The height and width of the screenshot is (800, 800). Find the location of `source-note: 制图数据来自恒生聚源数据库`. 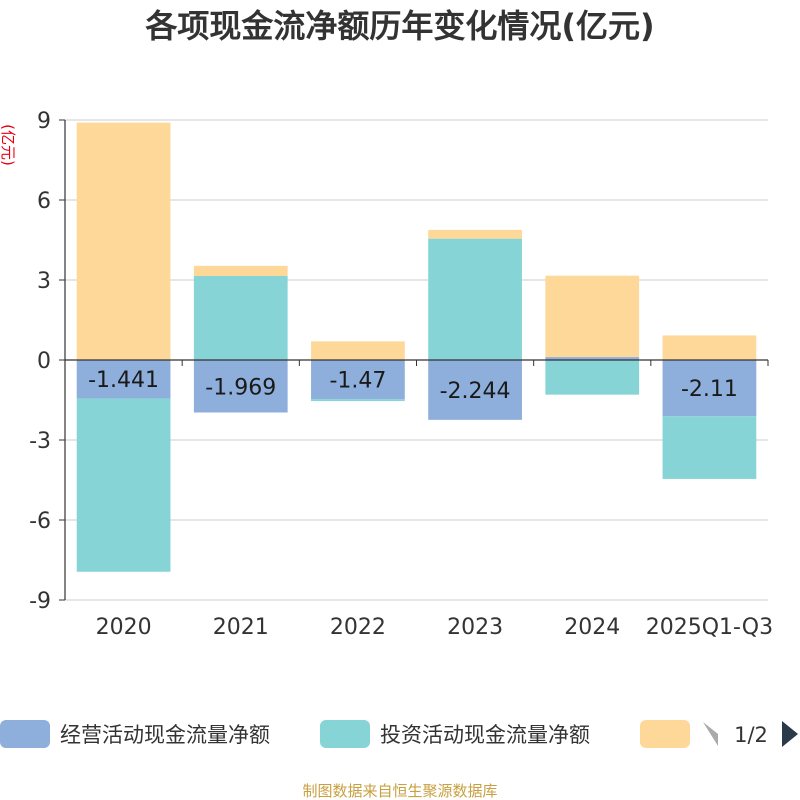

source-note: 制图数据来自恒生聚源数据库 is located at coordinates (399, 791).